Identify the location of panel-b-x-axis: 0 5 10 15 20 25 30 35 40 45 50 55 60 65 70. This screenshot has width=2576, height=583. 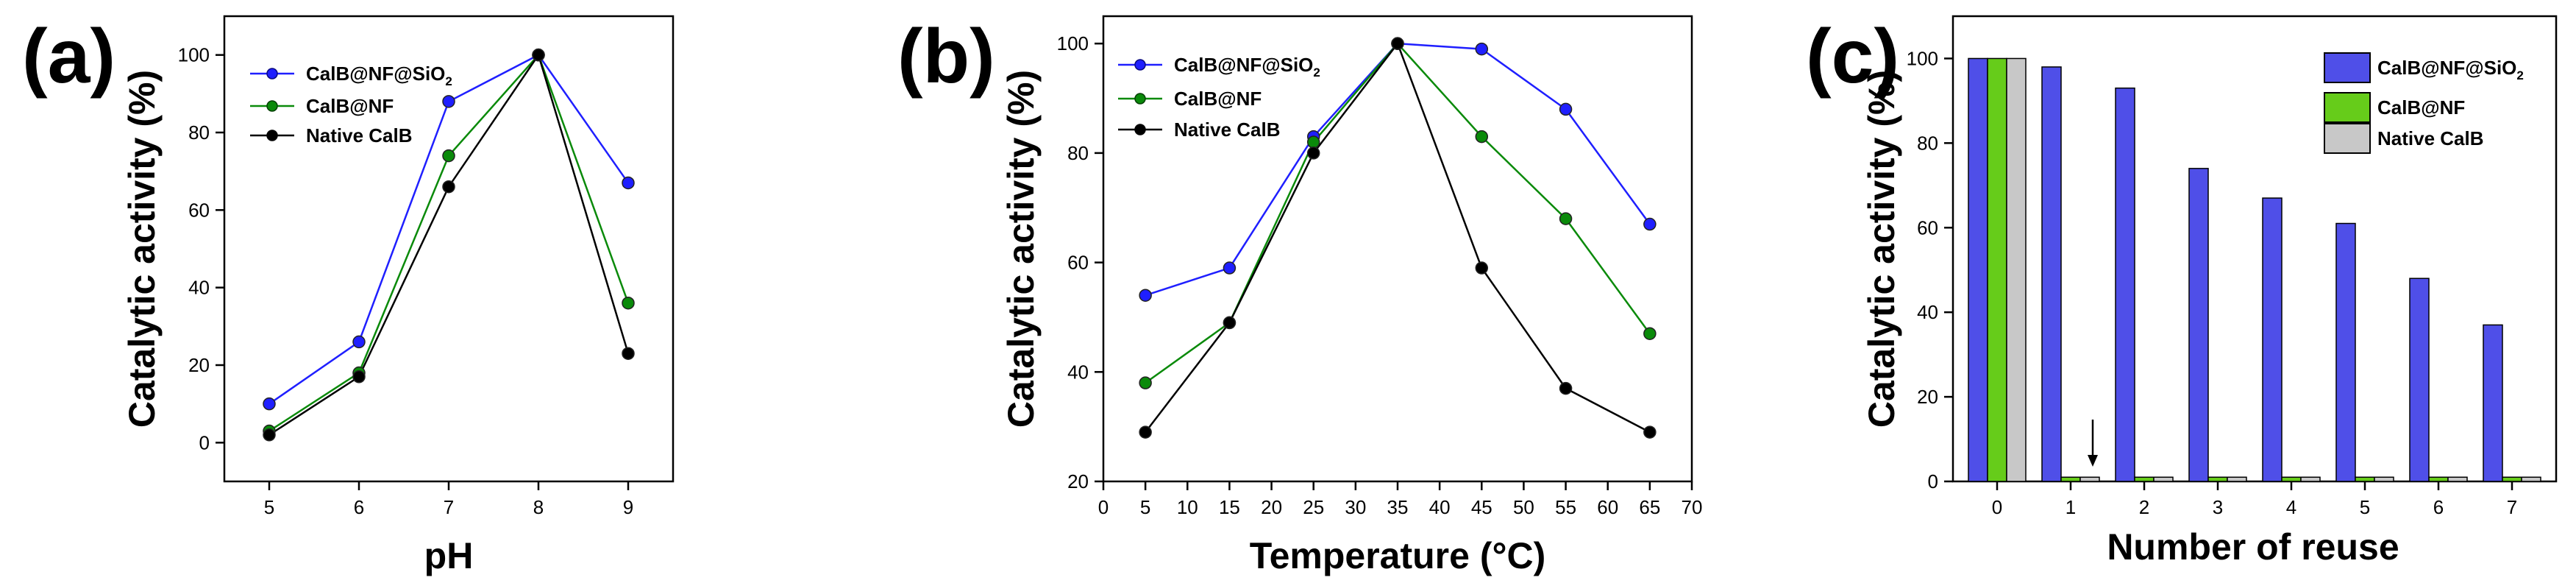
(1400, 499).